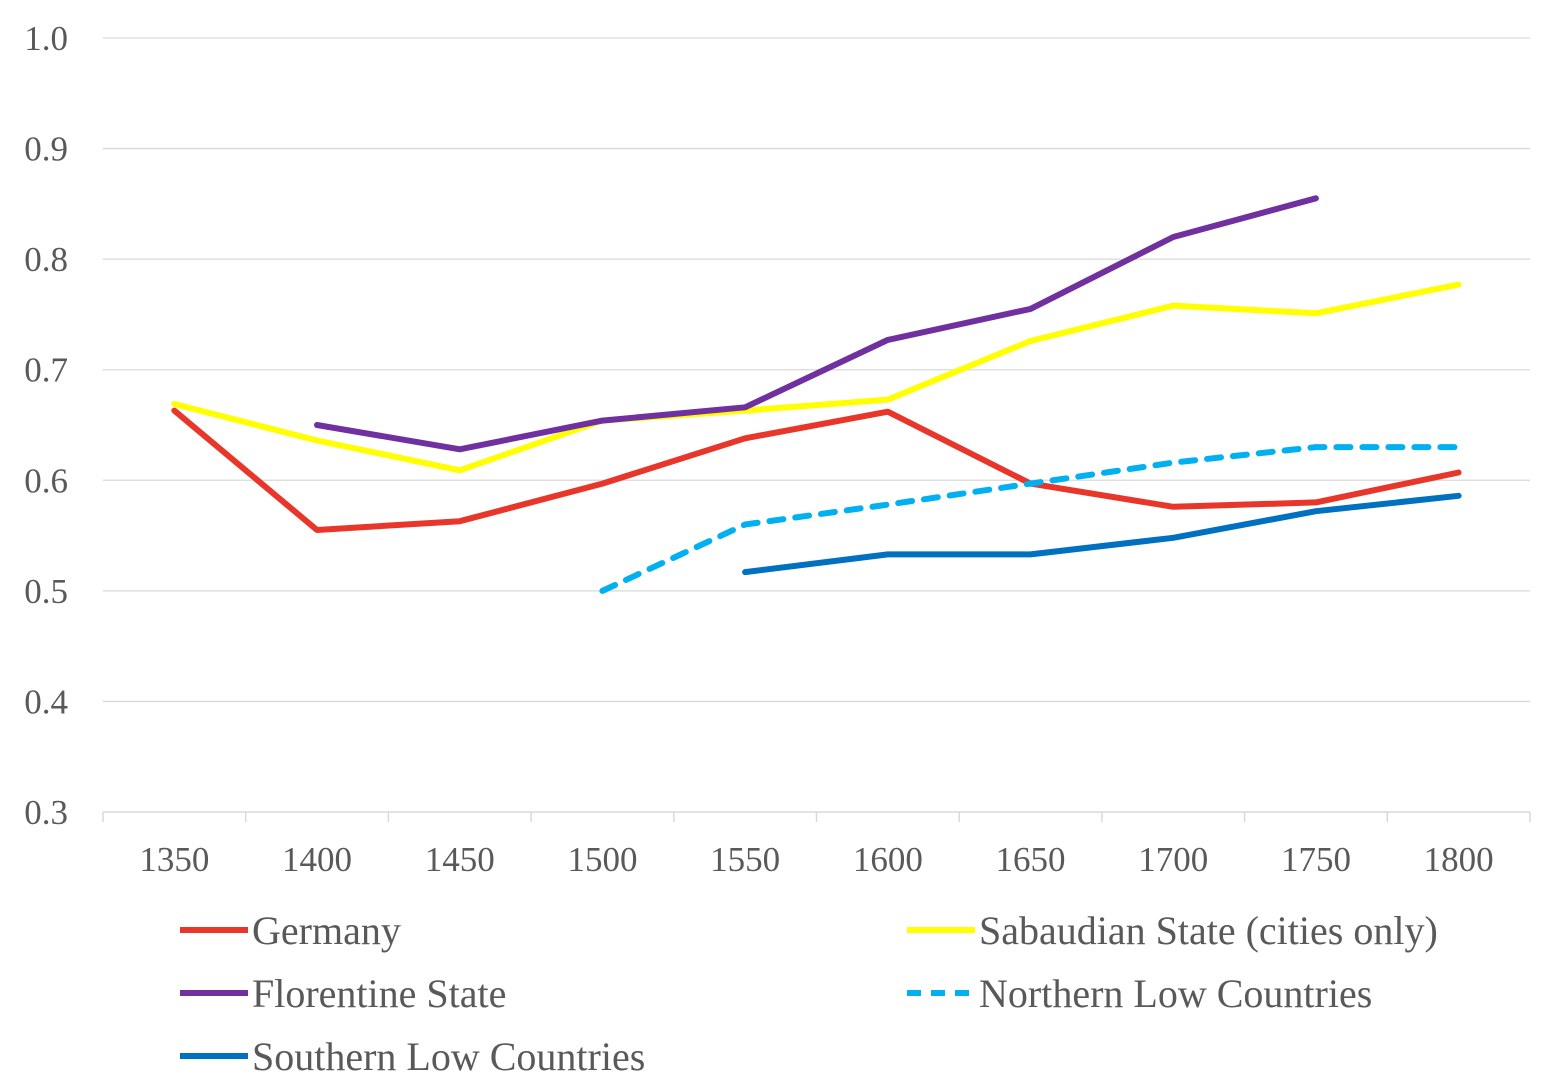 This screenshot has height=1090, width=1554. I want to click on series-line-northern-low-countries, so click(1030, 519).